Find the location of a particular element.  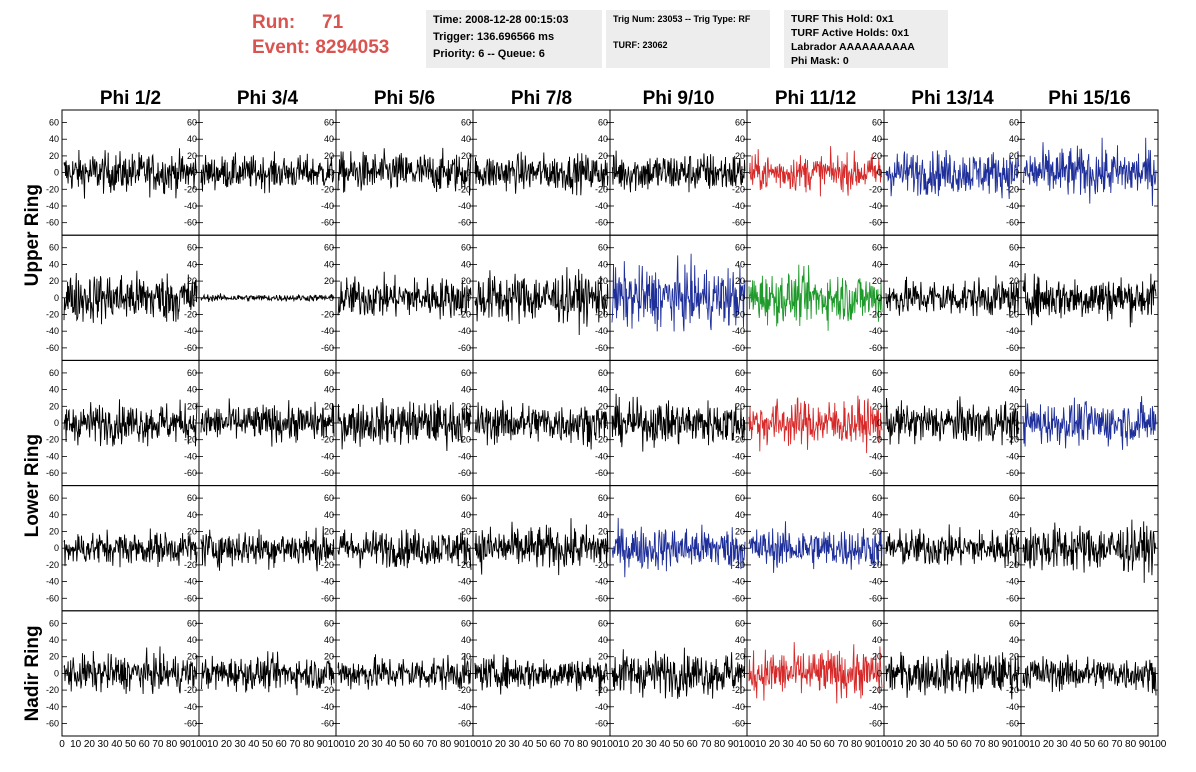

x-tick-label: 30 is located at coordinates (241, 744).